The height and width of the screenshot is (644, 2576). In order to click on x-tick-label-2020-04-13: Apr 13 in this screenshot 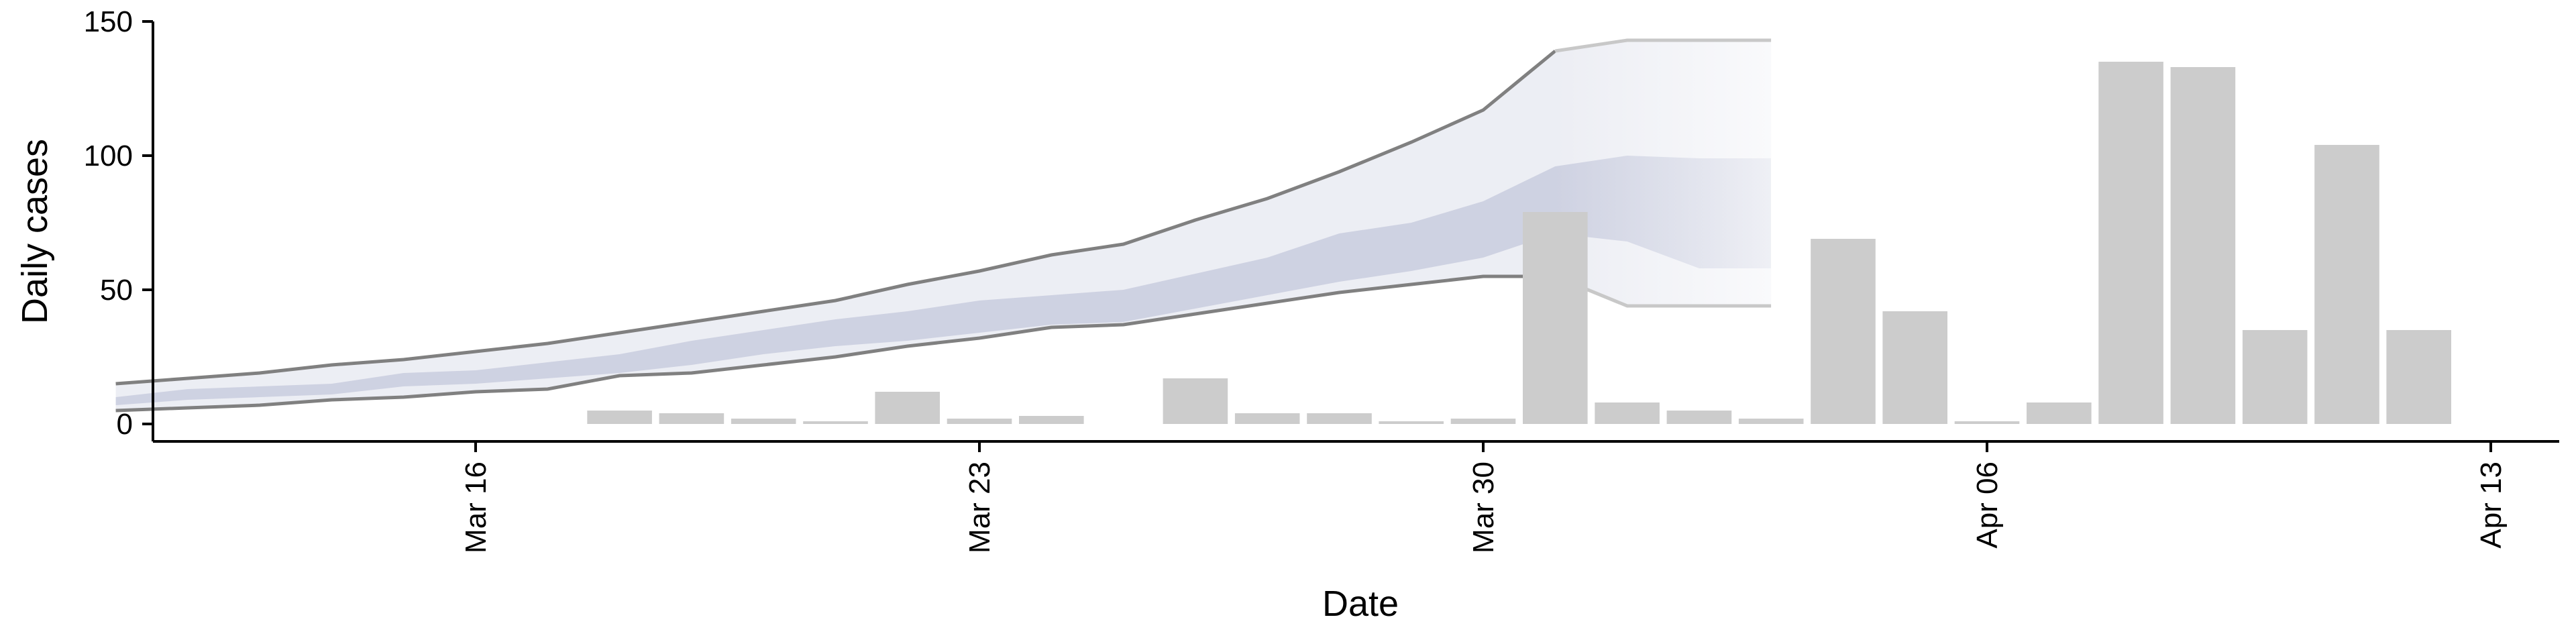, I will do `click(2491, 505)`.